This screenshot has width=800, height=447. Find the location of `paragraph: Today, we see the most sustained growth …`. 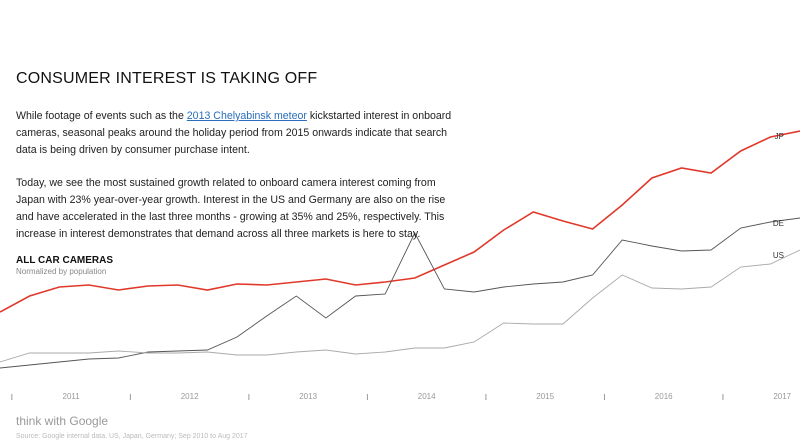

paragraph: Today, we see the most sustained growth … is located at coordinates (236, 209).